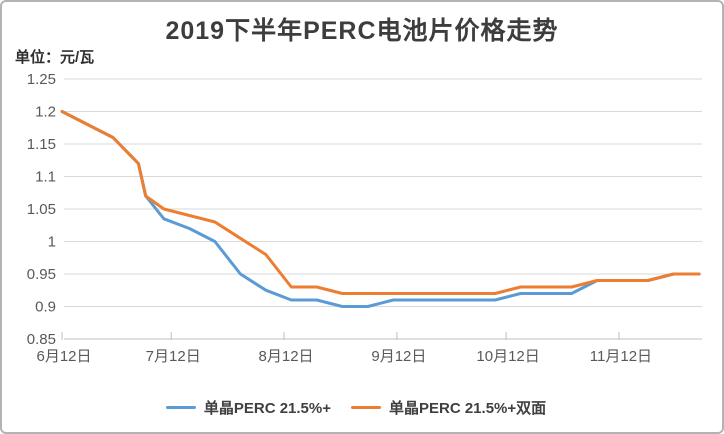  What do you see at coordinates (41, 274) in the screenshot?
I see `y-tick-label: 0.95` at bounding box center [41, 274].